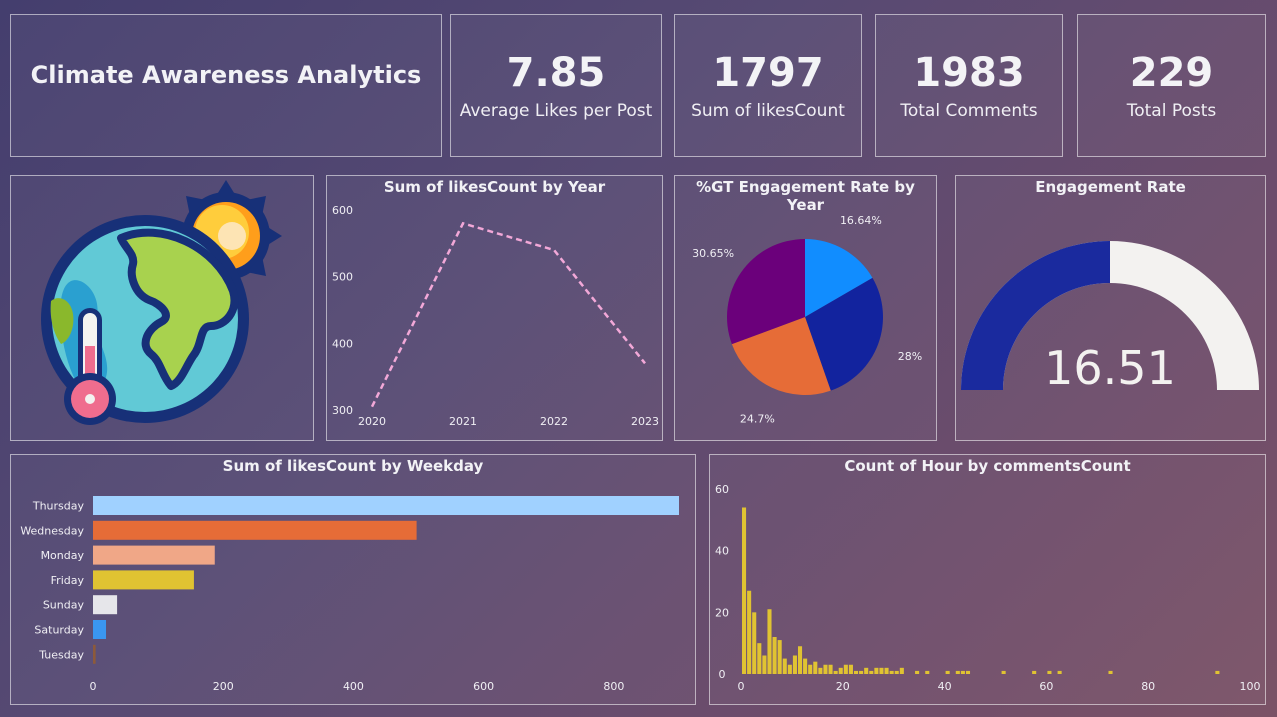 The image size is (1277, 717). I want to click on y-tick-label: 300, so click(342, 410).